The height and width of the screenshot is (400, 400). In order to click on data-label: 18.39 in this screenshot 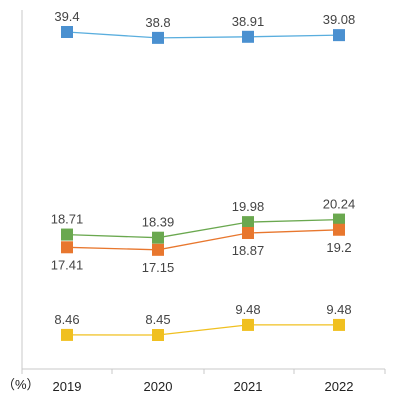, I will do `click(158, 222)`.